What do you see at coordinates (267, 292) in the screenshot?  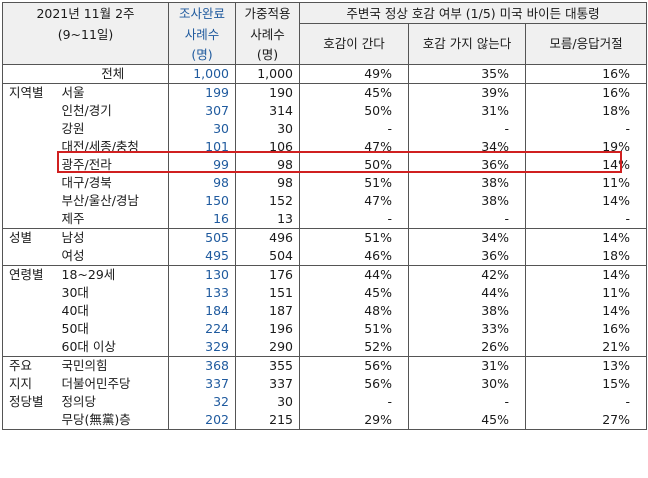 I see `weighted-count: 151` at bounding box center [267, 292].